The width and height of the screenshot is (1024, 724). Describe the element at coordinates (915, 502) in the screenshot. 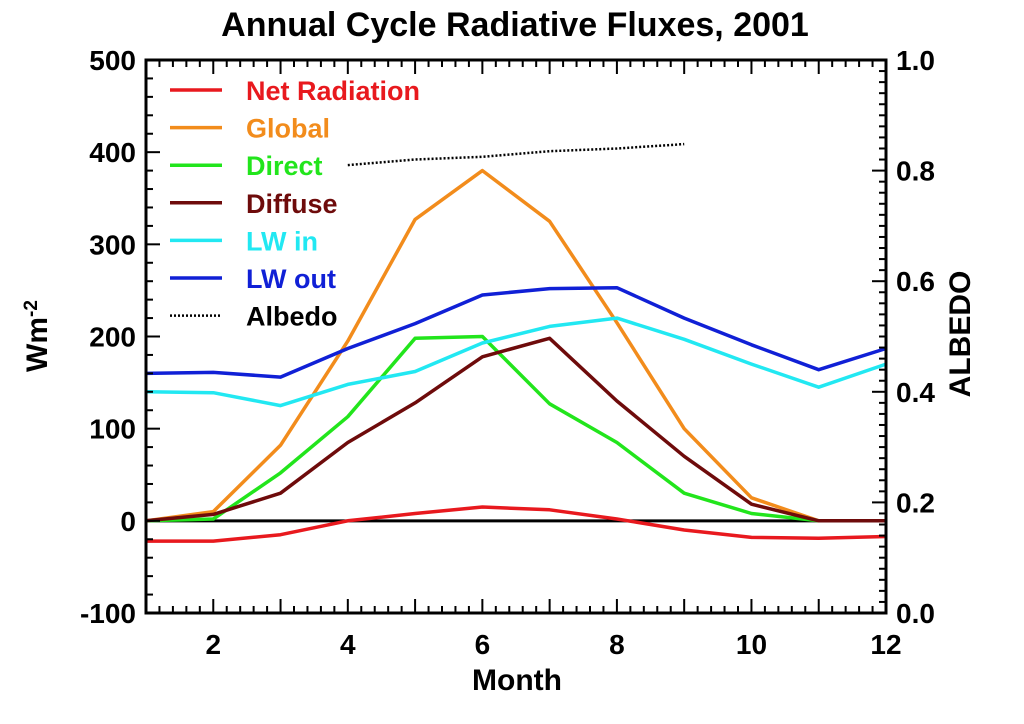

I see `y2-tick-label-1: 0.2` at that location.